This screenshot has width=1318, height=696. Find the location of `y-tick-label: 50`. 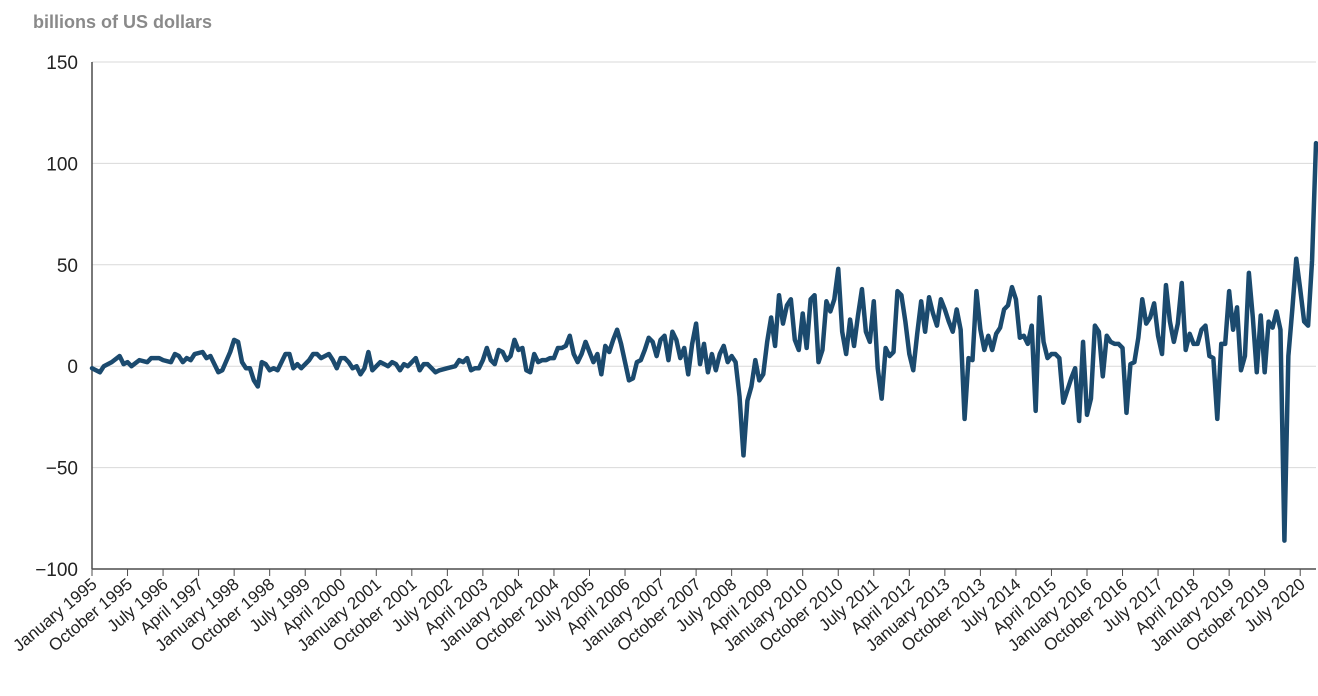

y-tick-label: 50 is located at coordinates (67, 266).